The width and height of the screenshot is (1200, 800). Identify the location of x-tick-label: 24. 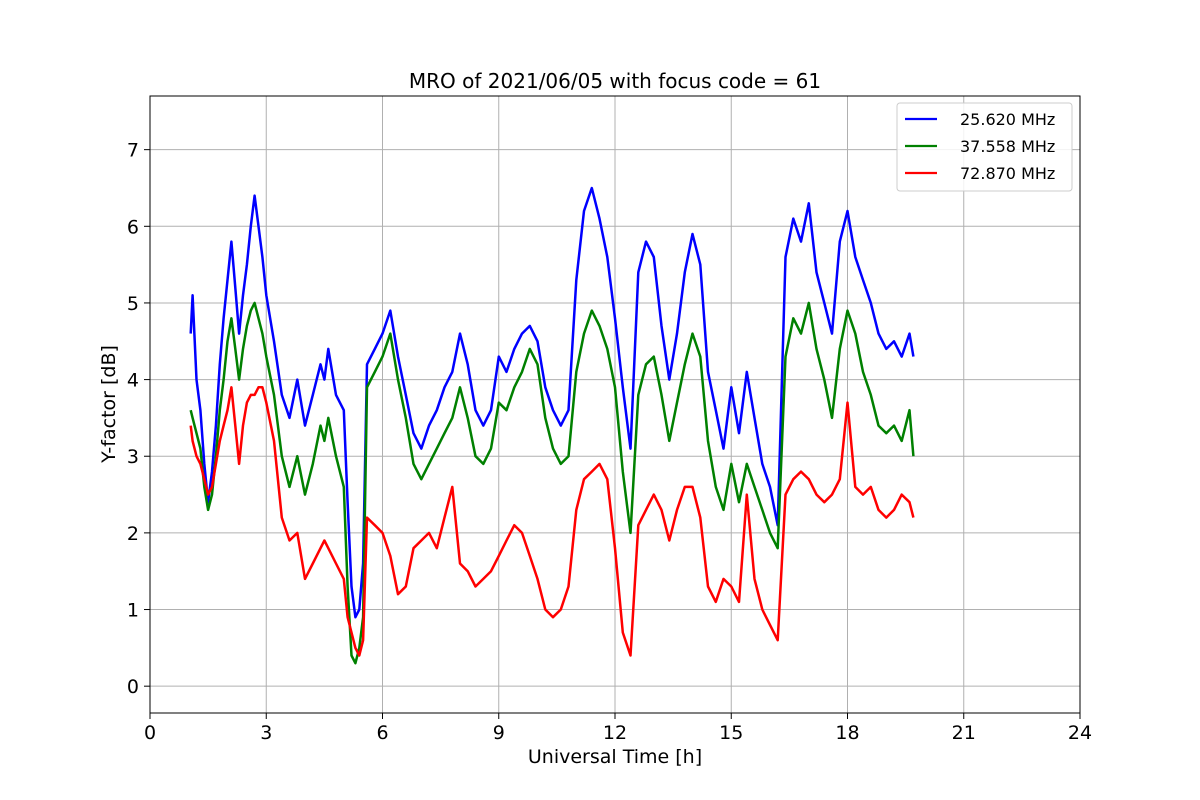
(1080, 733).